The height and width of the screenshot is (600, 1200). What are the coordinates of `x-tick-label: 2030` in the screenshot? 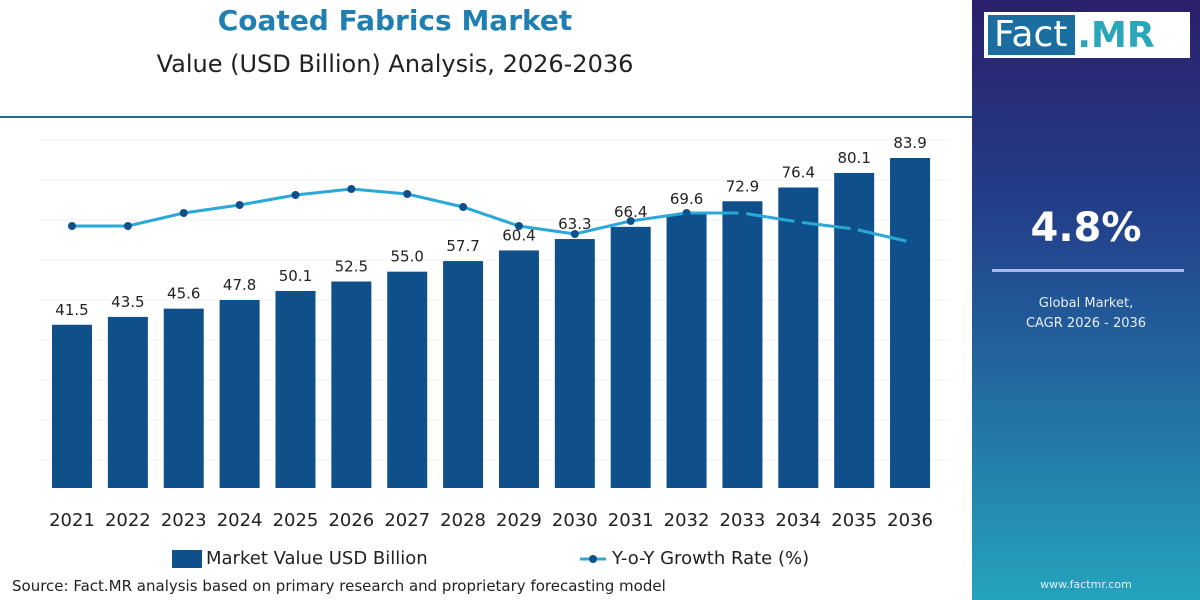 It's located at (575, 520).